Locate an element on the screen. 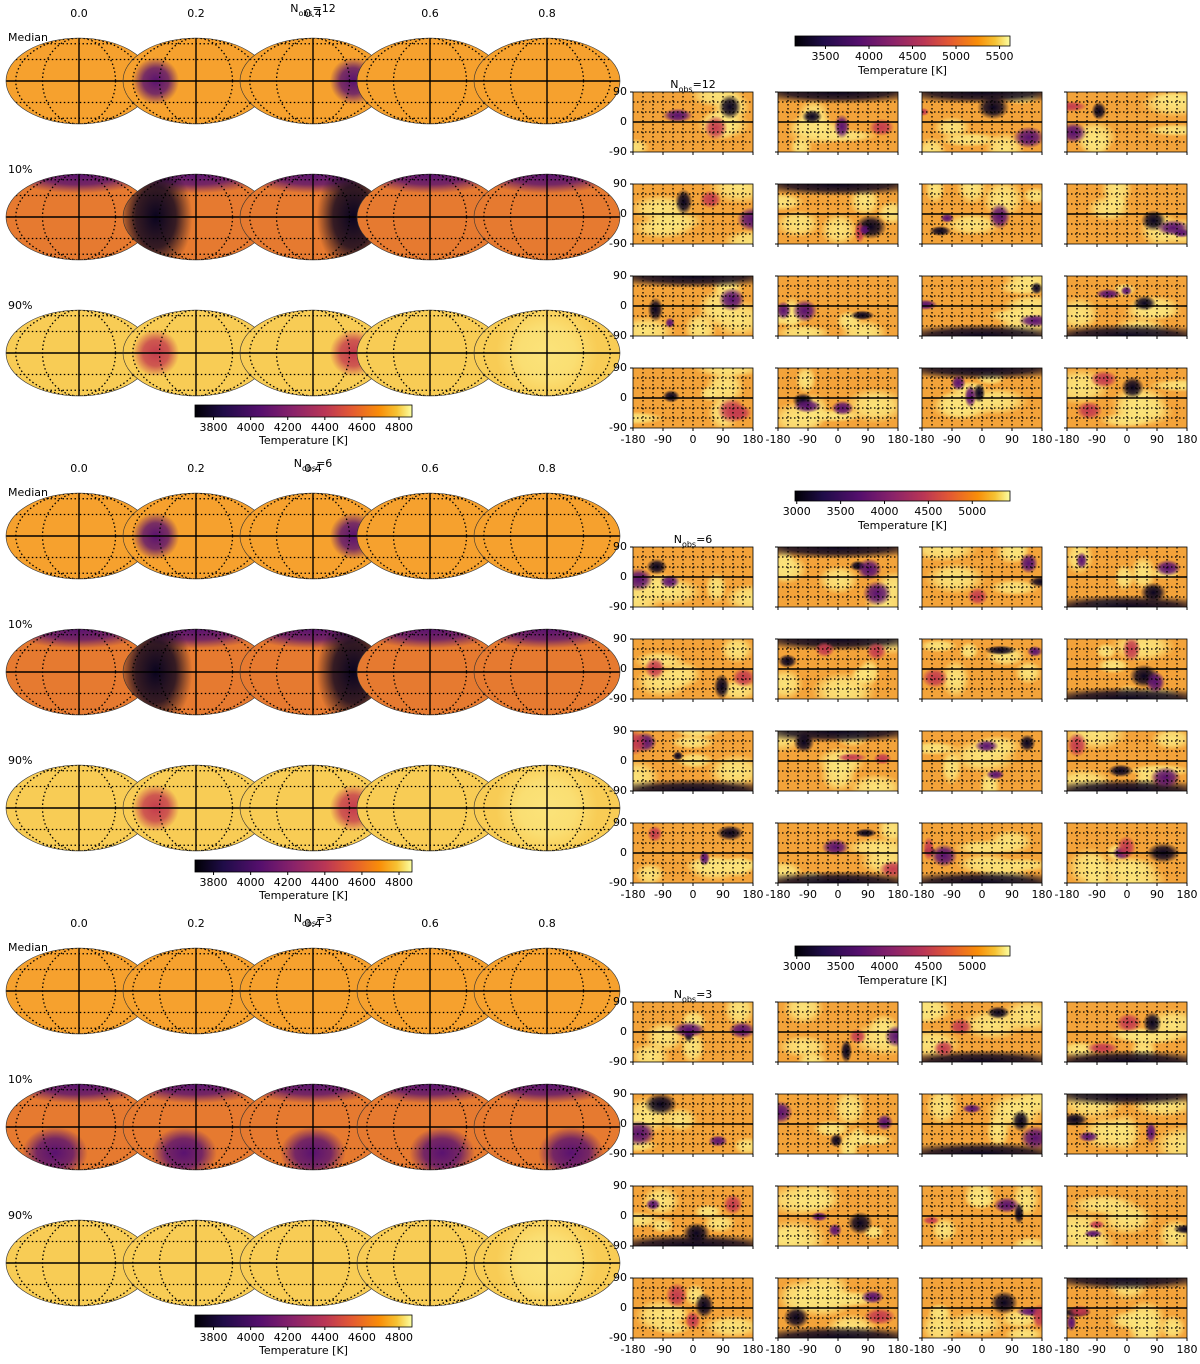 The width and height of the screenshot is (1200, 1364). row-label: Median is located at coordinates (28, 37).